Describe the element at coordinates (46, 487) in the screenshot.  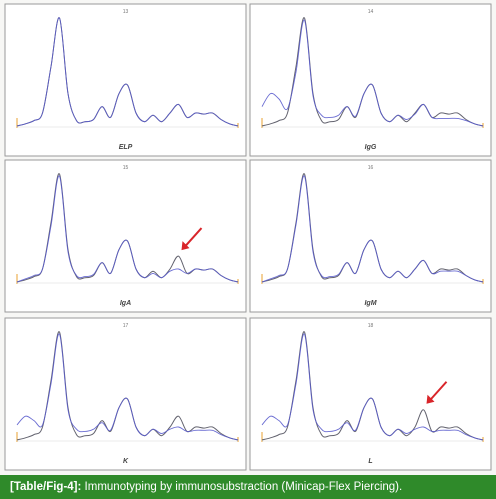
I see `caption-ref: [Table/Fig-4]:` at that location.